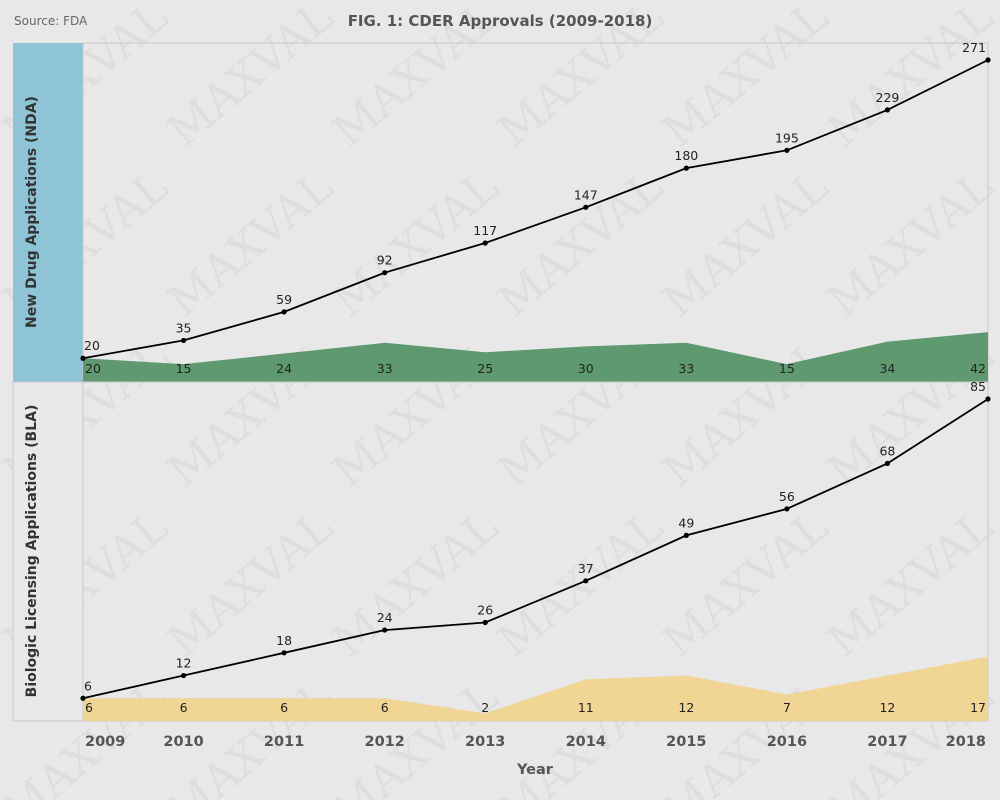  Describe the element at coordinates (586, 368) in the screenshot. I see `nda-area-label: 30` at that location.